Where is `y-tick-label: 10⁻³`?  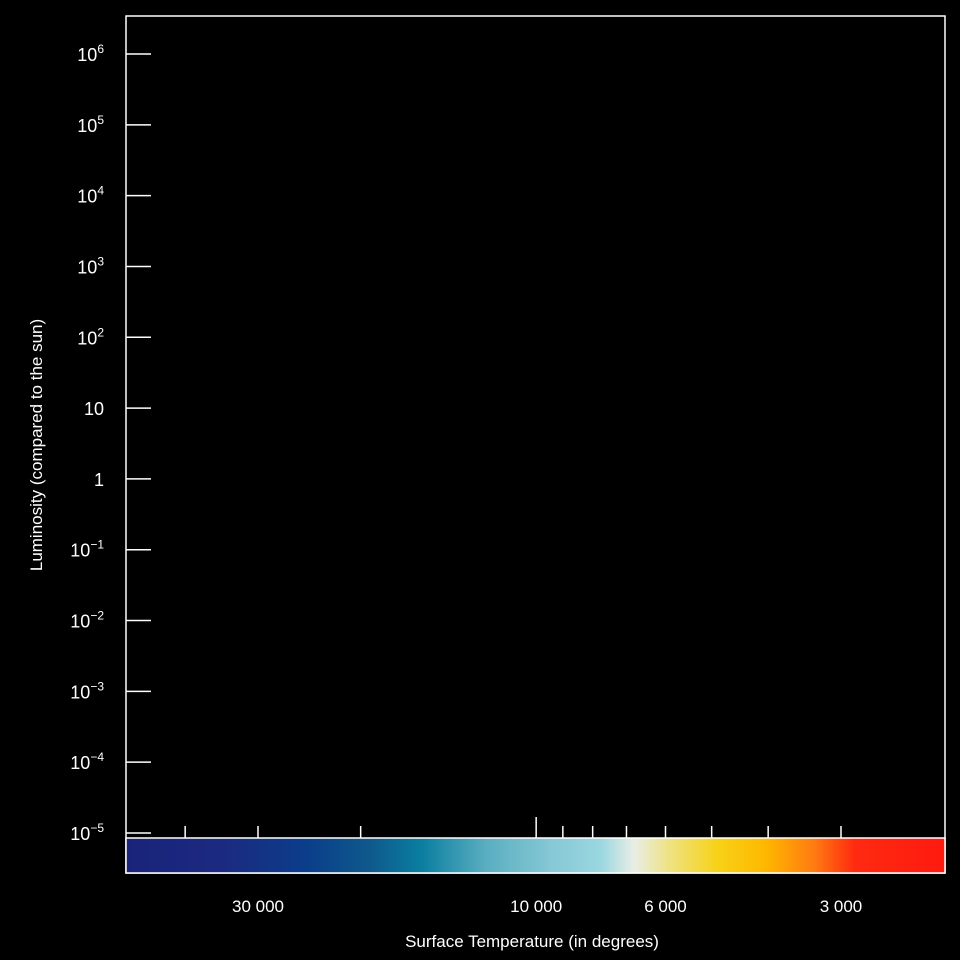
y-tick-label: 10⁻³ is located at coordinates (87, 690).